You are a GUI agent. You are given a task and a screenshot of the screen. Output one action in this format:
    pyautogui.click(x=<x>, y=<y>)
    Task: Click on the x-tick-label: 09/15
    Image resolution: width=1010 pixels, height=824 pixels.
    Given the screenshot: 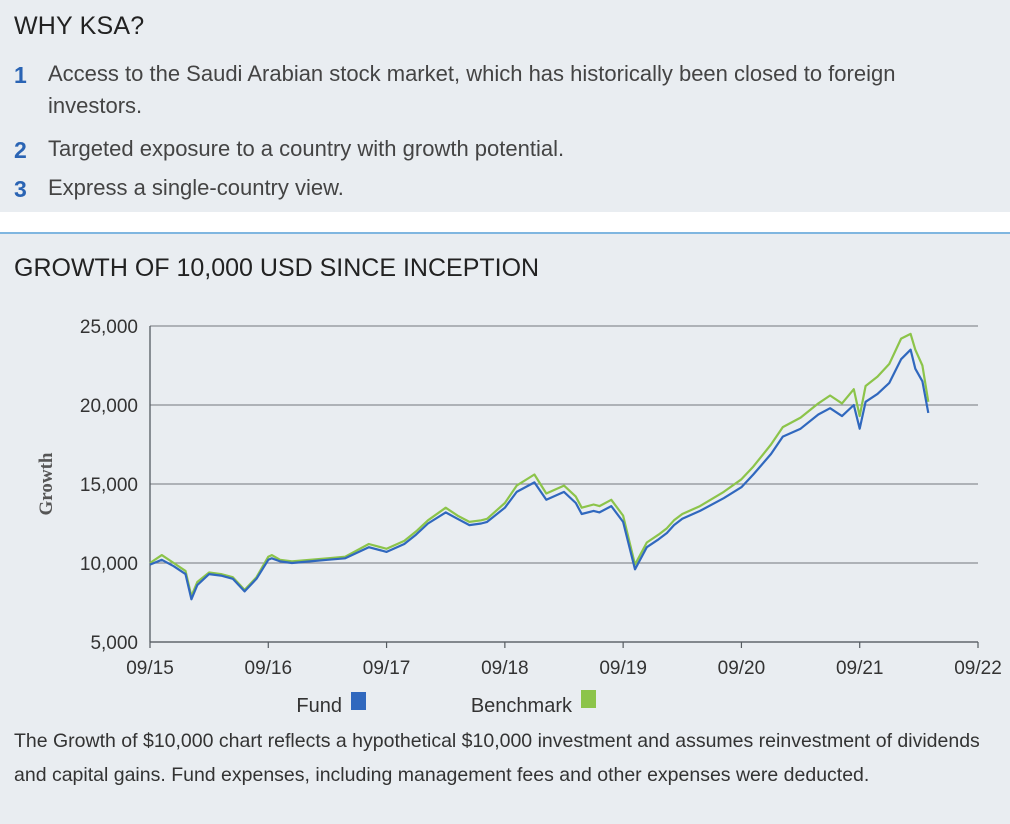 What is the action you would take?
    pyautogui.click(x=150, y=668)
    